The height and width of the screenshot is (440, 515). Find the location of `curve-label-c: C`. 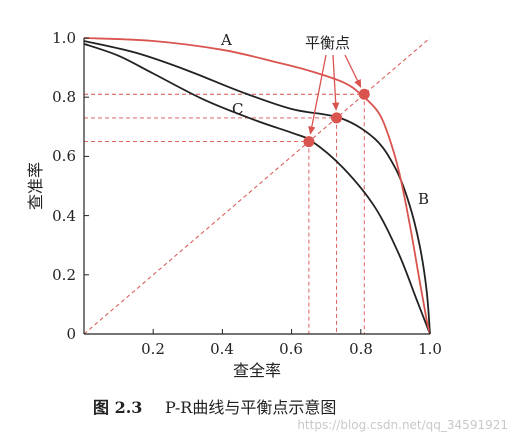

curve-label-c: C is located at coordinates (237, 109).